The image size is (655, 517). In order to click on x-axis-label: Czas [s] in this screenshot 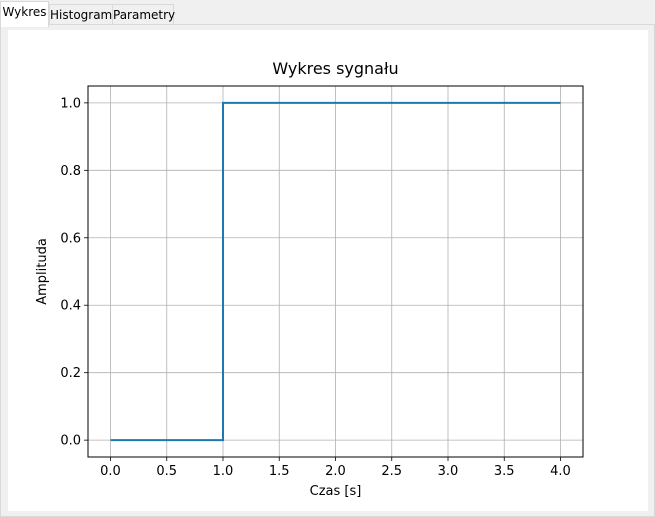, I will do `click(336, 491)`.